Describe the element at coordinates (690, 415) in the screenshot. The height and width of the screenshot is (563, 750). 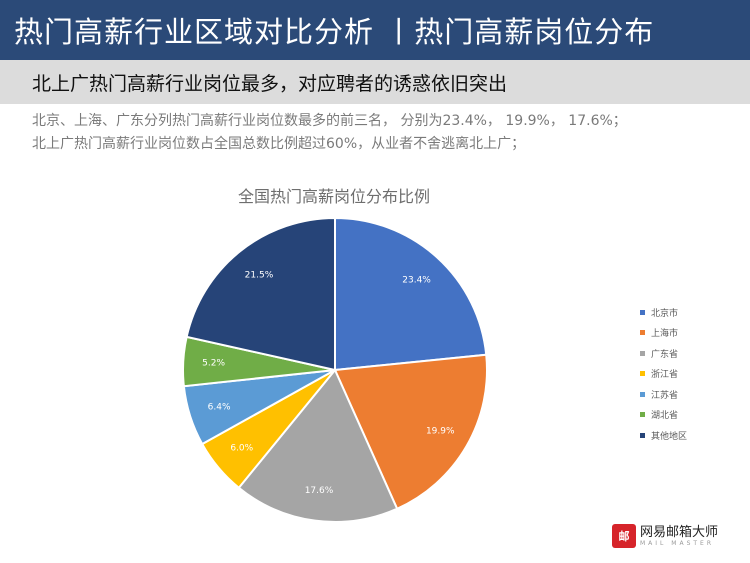
I see `legend-item-5: 湖北省` at that location.